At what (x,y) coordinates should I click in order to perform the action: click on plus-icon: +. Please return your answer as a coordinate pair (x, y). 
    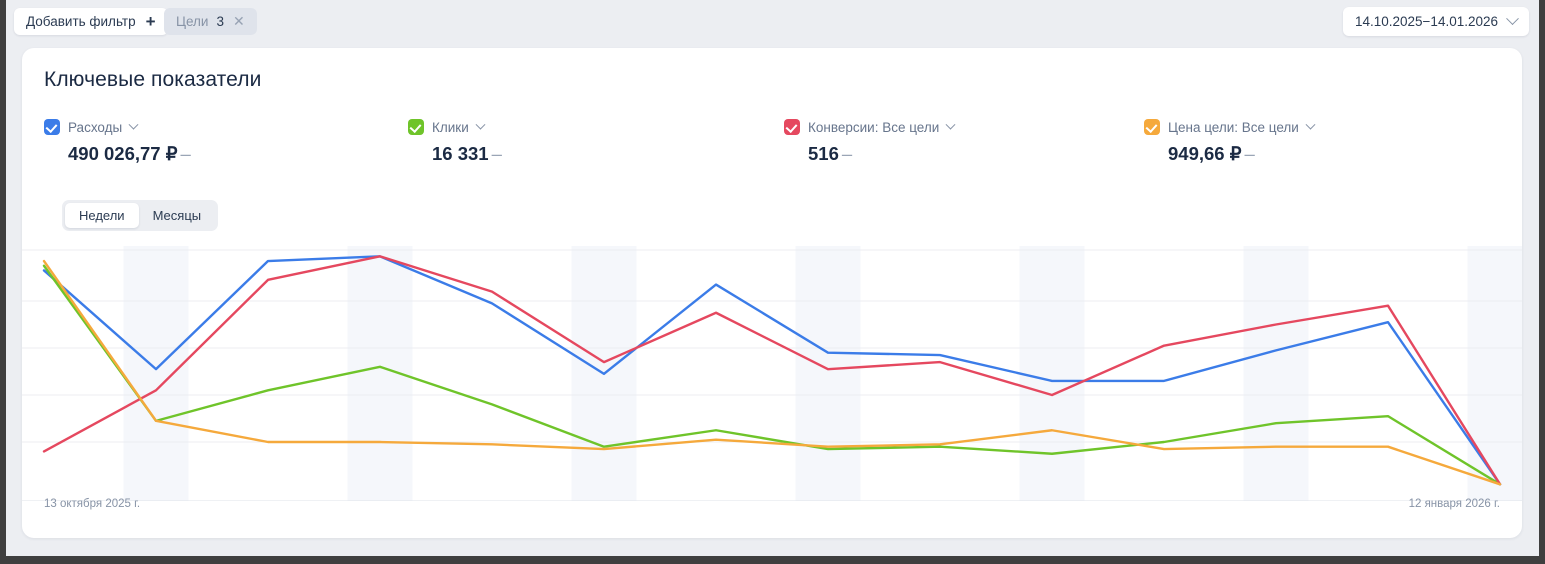
    Looking at the image, I should click on (150, 21).